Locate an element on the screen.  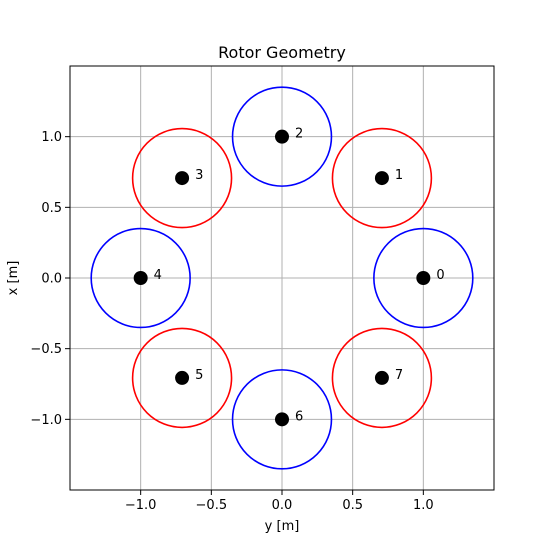
x-tick-label: 1.0 is located at coordinates (423, 505).